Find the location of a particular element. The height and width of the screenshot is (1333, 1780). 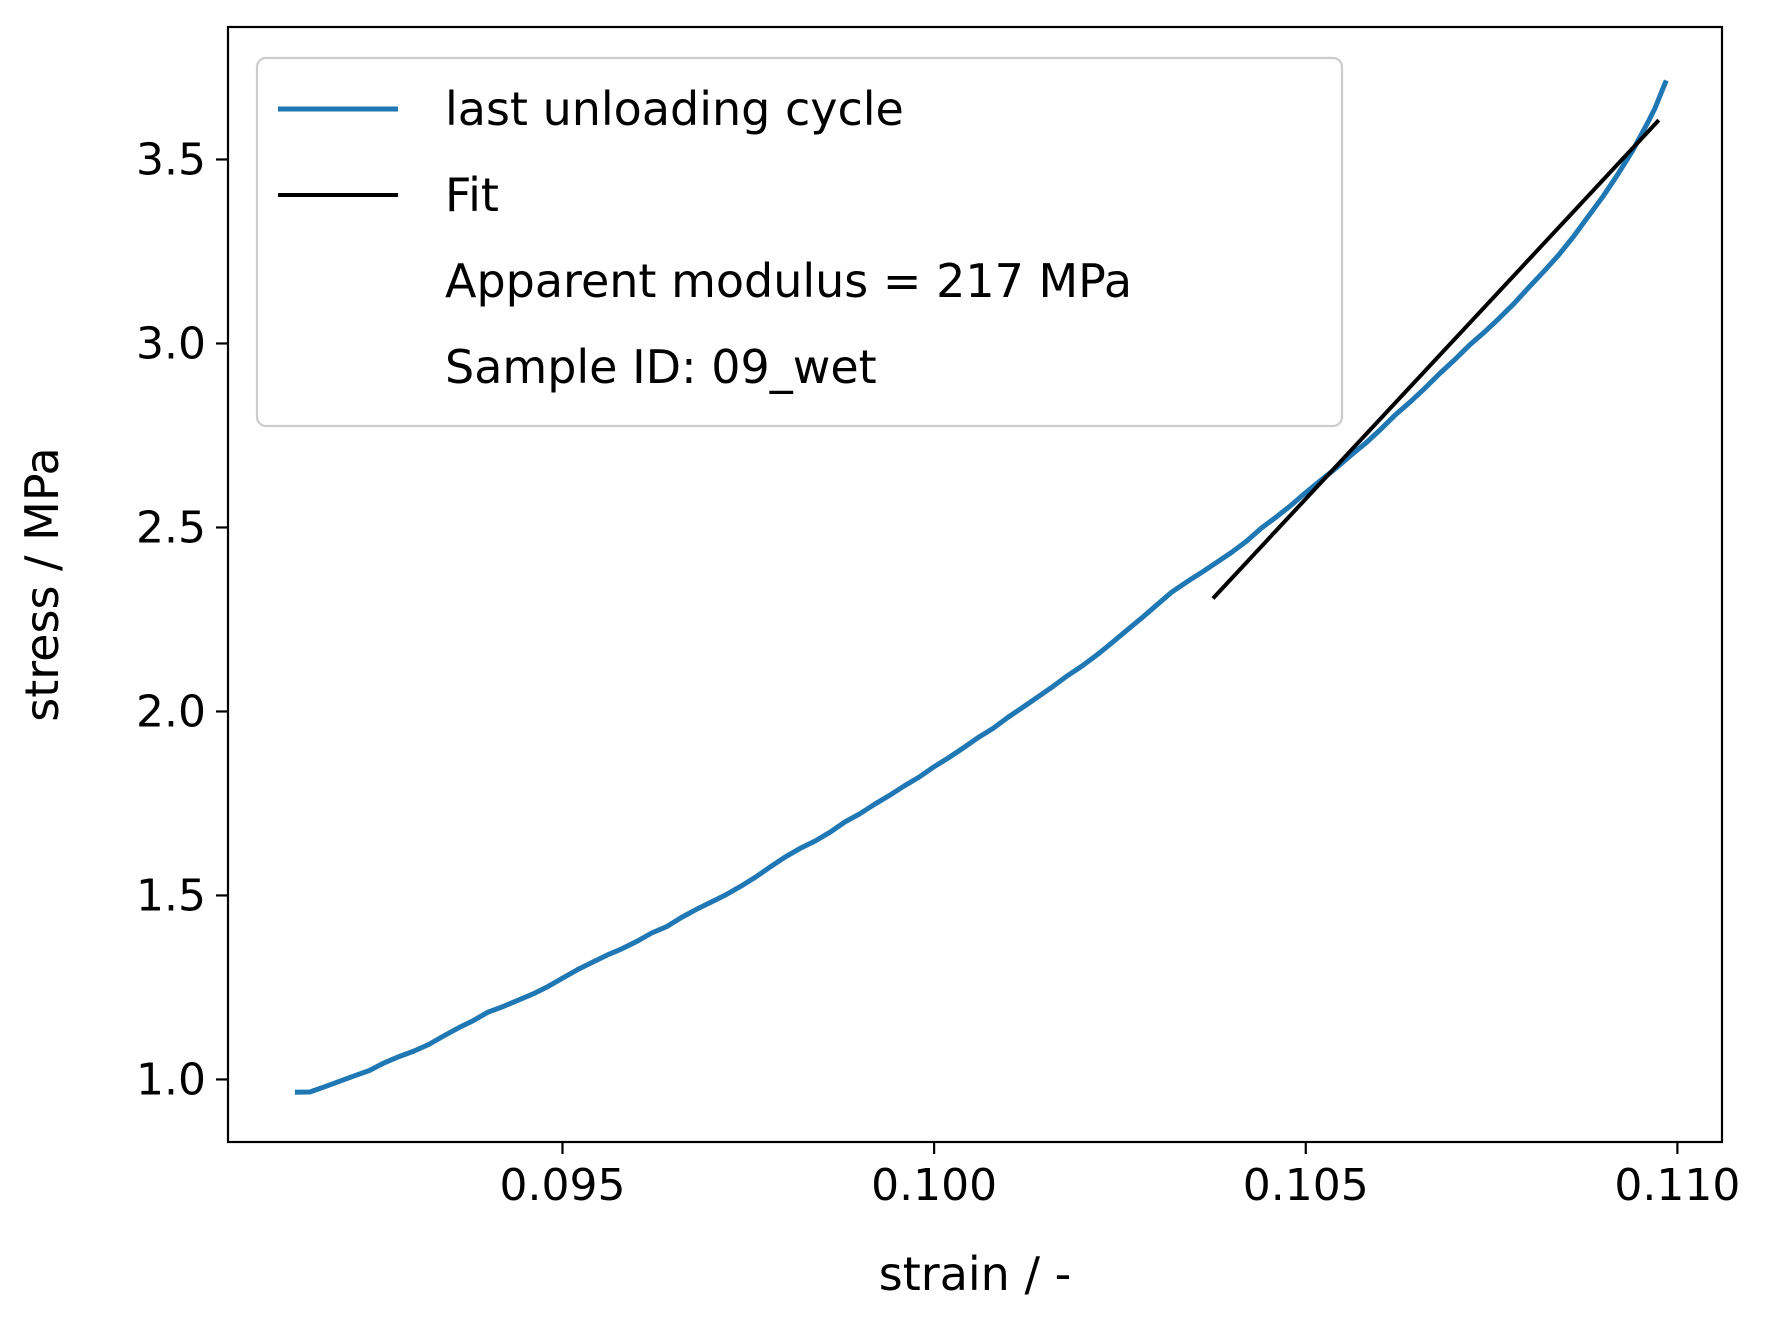

x-axis-label: strain / - is located at coordinates (975, 1274).